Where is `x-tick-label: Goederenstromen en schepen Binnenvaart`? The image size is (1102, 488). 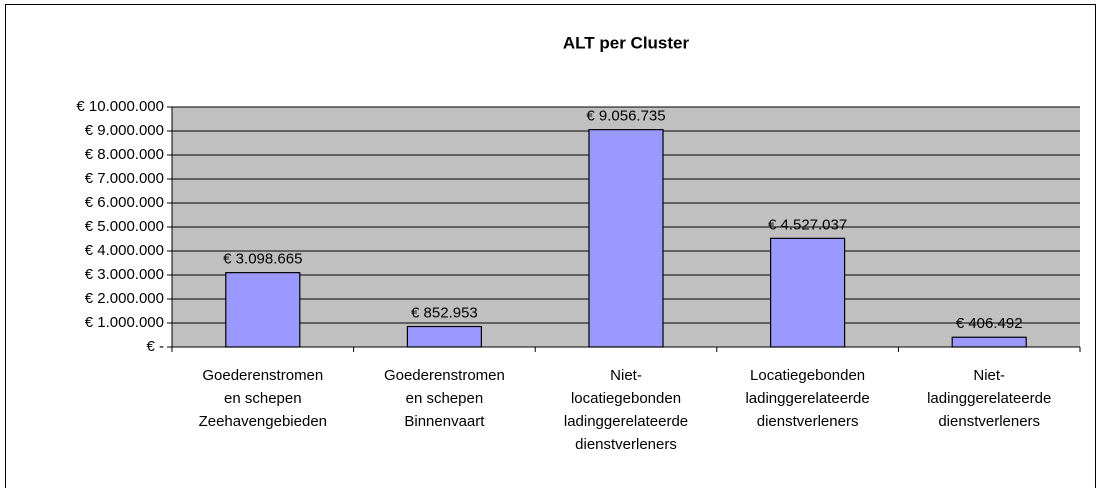
x-tick-label: Goederenstromen en schepen Binnenvaart is located at coordinates (444, 398).